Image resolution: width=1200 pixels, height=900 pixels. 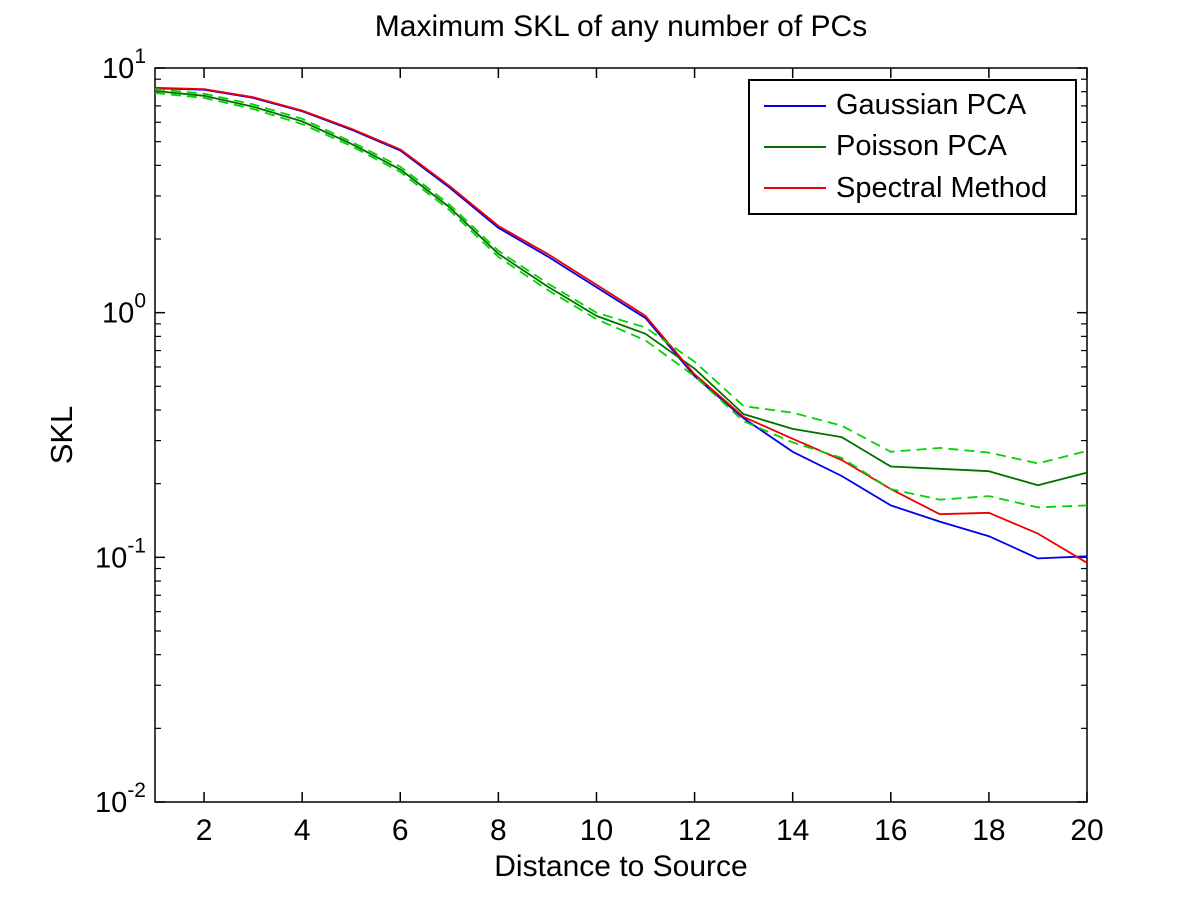 I want to click on legend-entry-label: Gaussian PCA, so click(x=931, y=105).